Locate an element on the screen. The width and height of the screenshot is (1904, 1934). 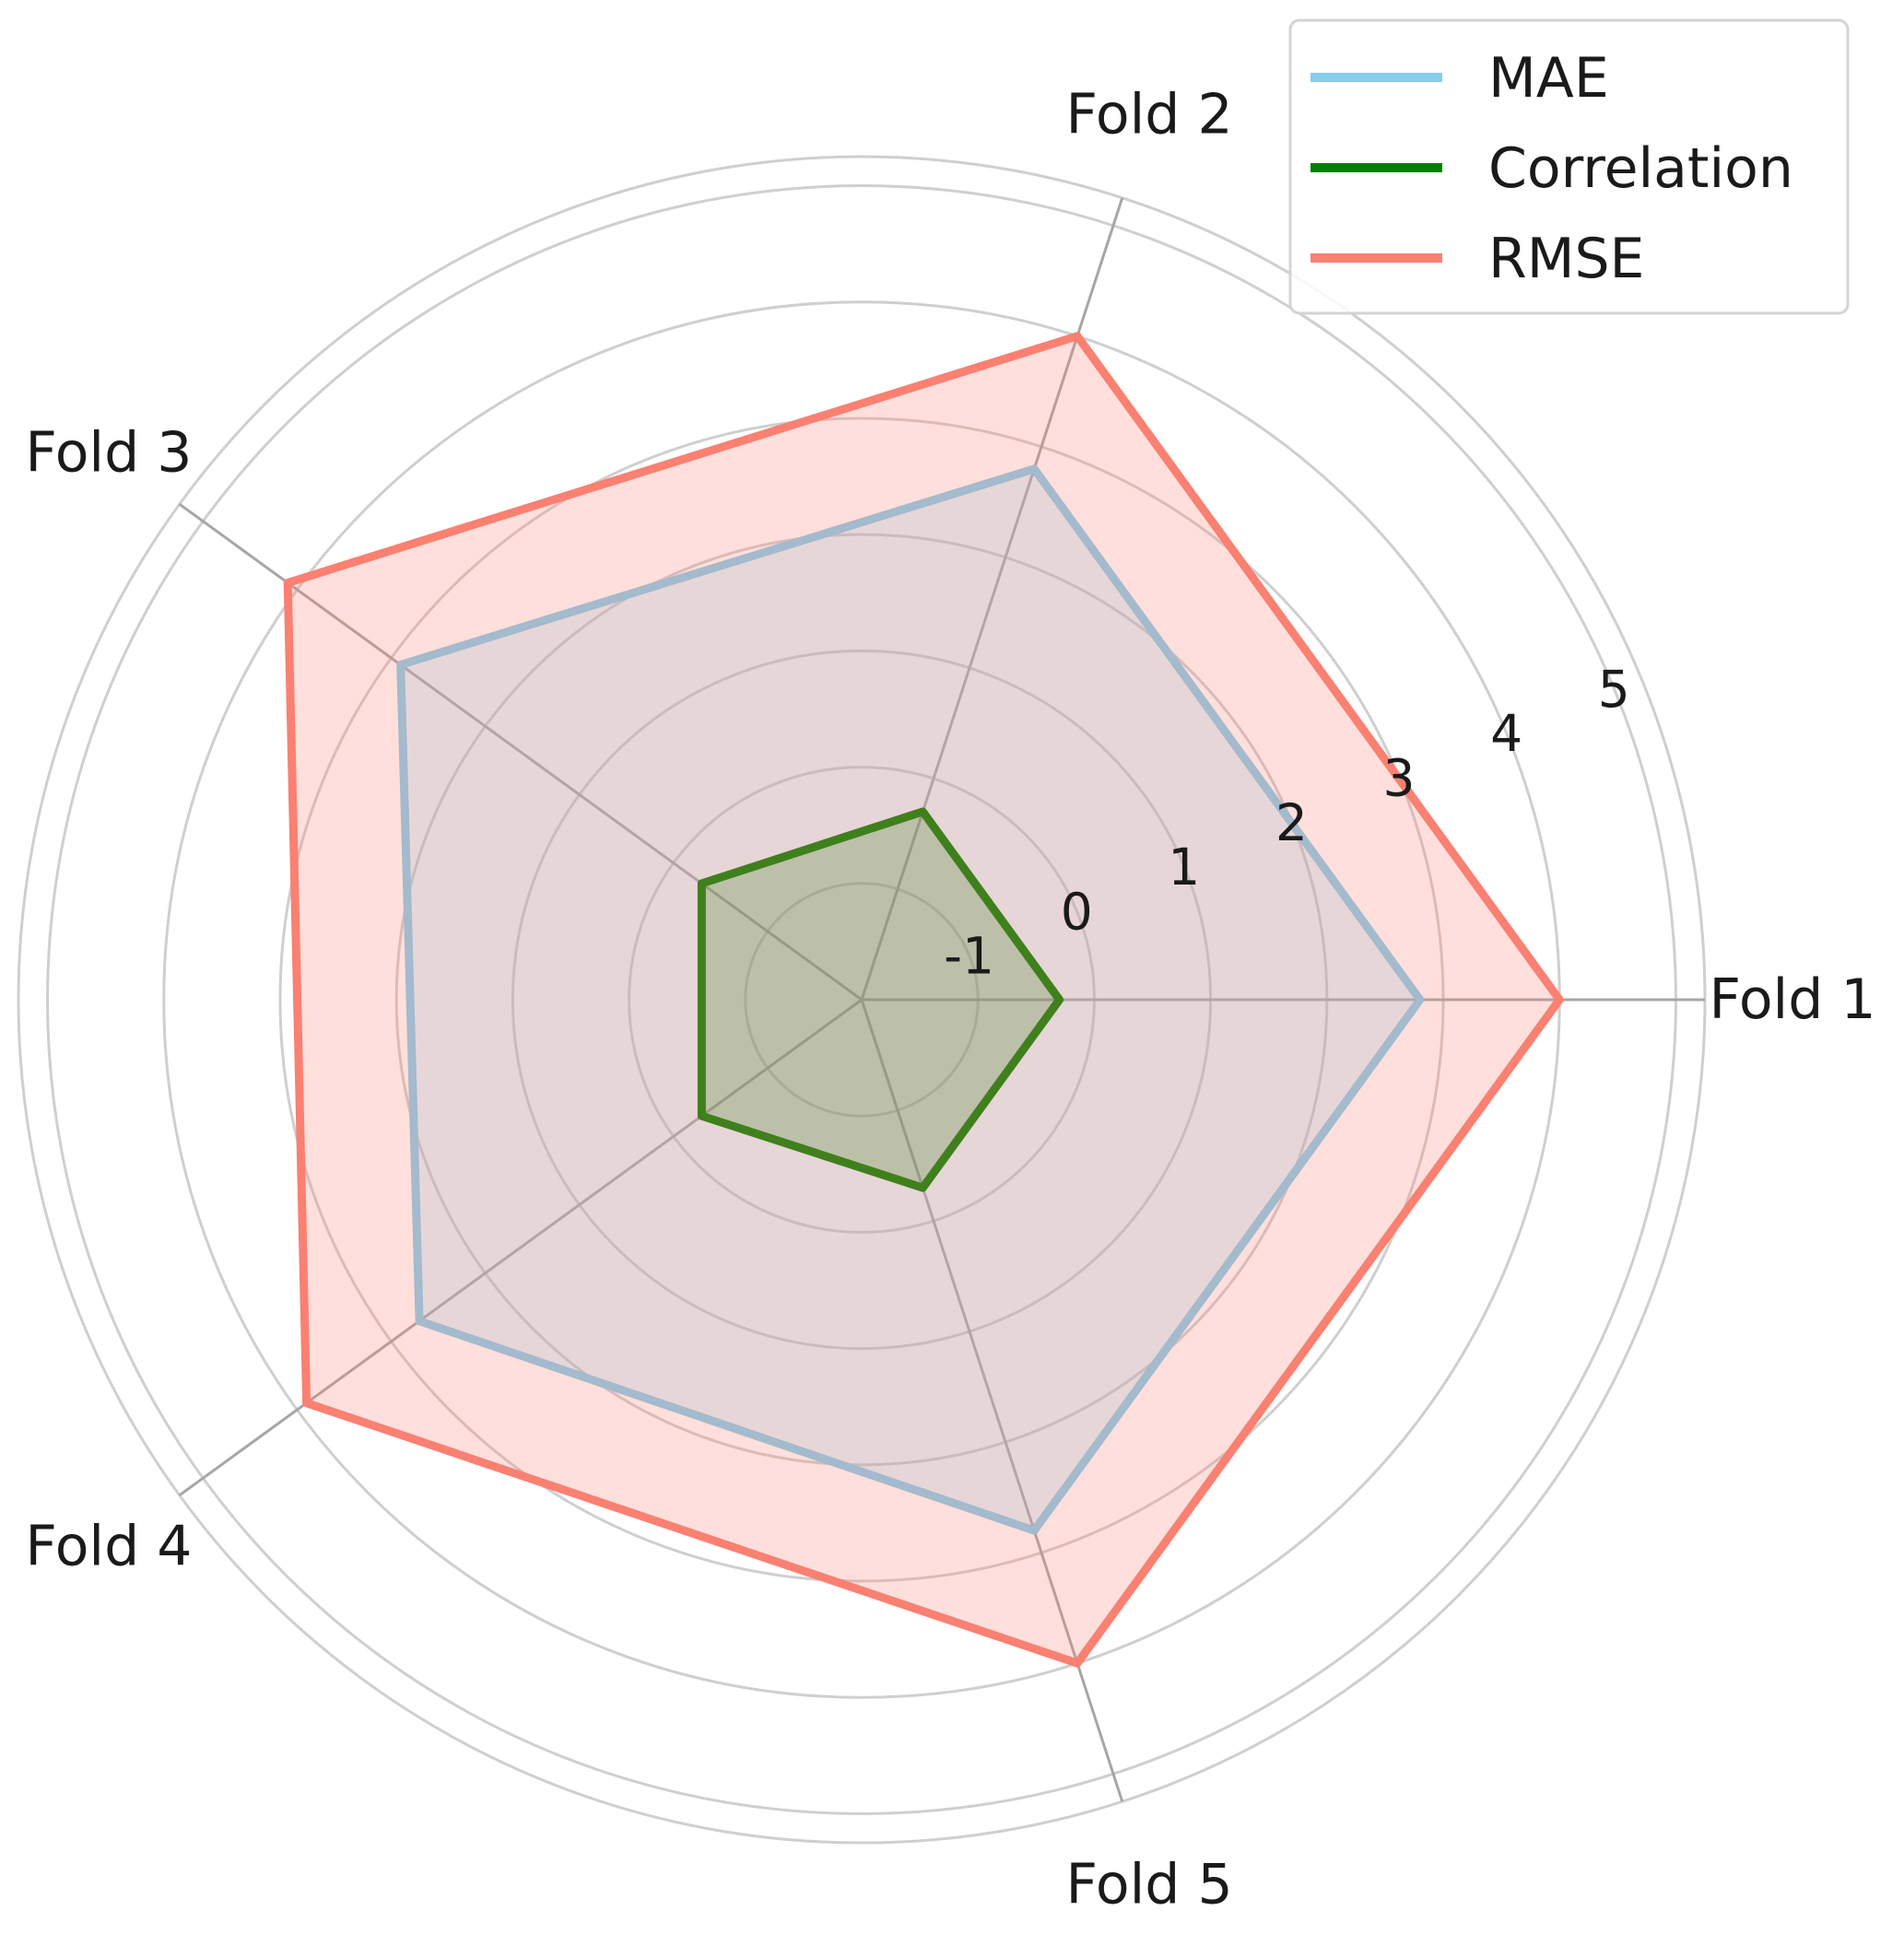
radial-tick-label: 4 is located at coordinates (1506, 733).